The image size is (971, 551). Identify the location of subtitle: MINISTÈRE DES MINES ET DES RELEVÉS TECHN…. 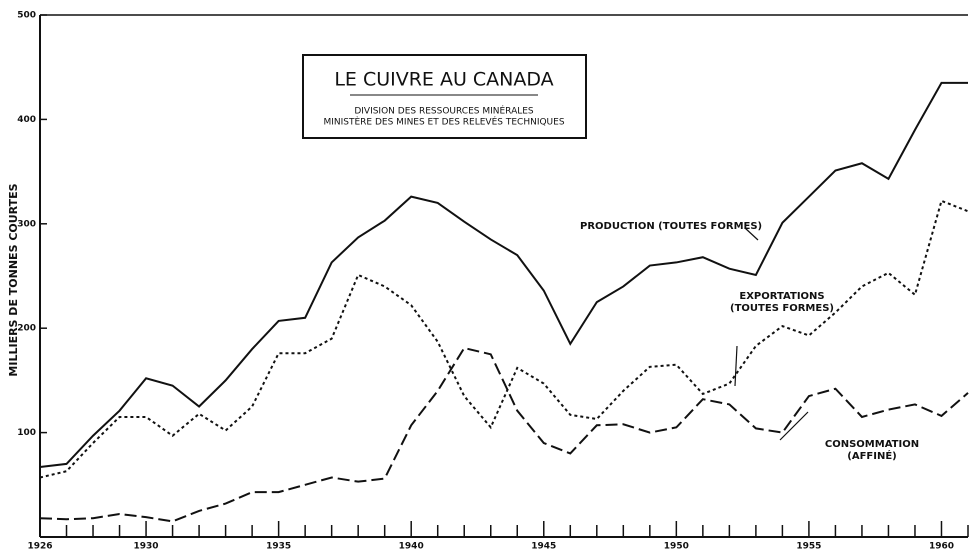
(443, 122).